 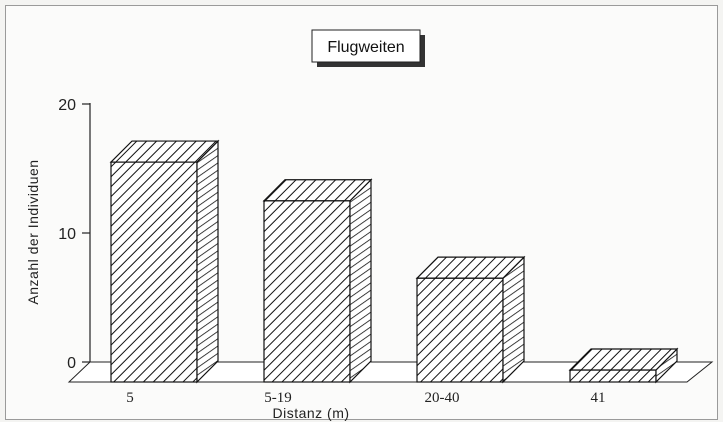 I want to click on x-tick-label-5: 5, so click(x=130, y=398).